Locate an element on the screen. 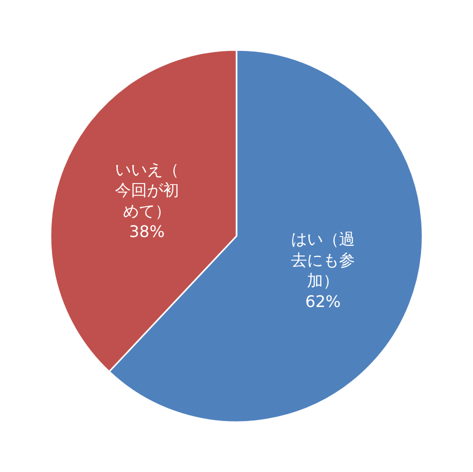  data-label: 62% is located at coordinates (323, 301).